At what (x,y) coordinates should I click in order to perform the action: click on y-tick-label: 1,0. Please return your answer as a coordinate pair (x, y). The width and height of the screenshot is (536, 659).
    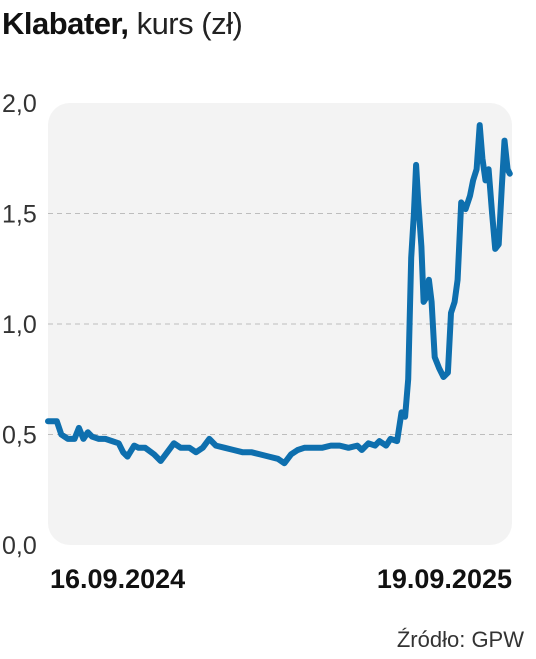
    Looking at the image, I should click on (19, 325).